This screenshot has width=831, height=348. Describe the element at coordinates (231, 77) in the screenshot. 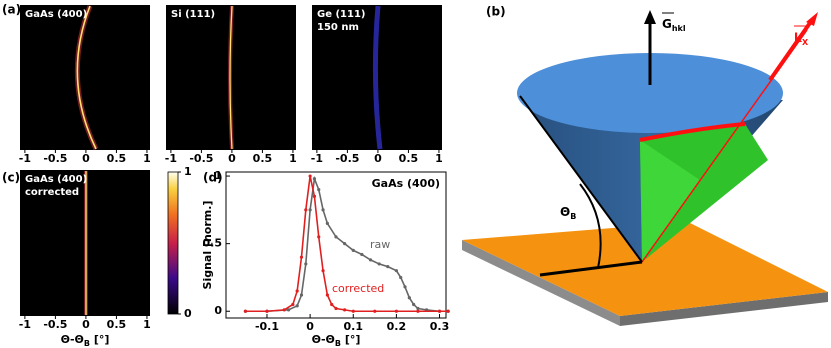

I see `image-si: Si (111)` at that location.